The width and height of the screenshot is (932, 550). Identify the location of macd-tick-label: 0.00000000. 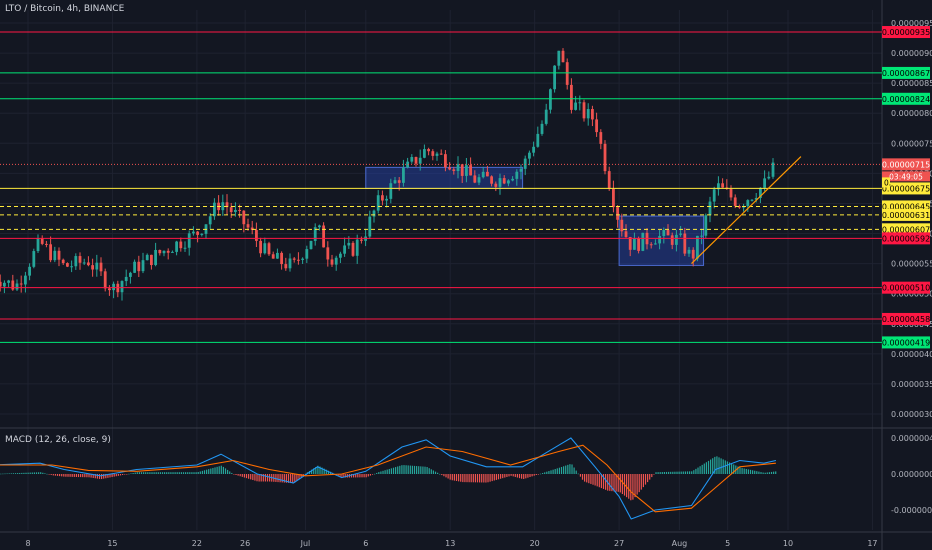
(911, 474).